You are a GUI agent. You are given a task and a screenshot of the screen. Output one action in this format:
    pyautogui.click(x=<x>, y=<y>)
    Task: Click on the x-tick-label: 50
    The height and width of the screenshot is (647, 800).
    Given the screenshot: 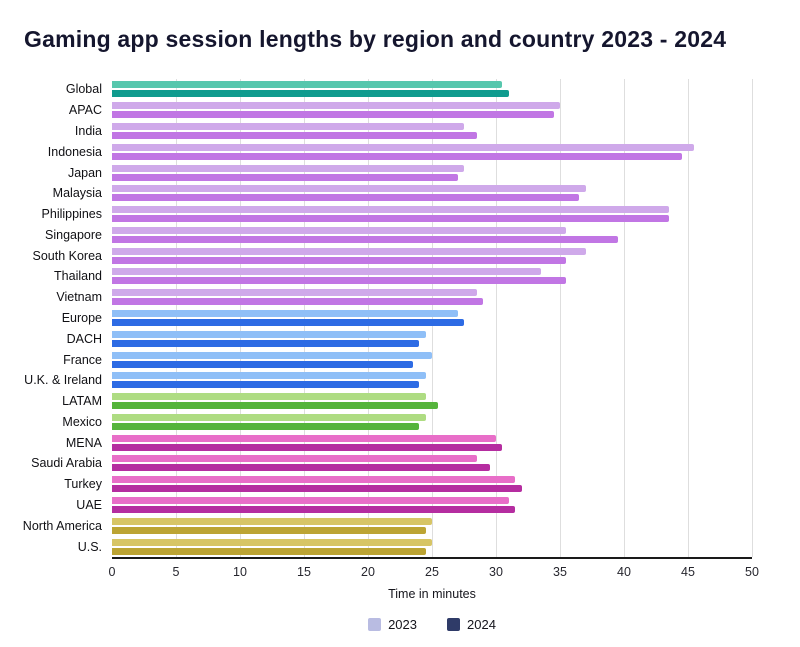 What is the action you would take?
    pyautogui.click(x=752, y=572)
    